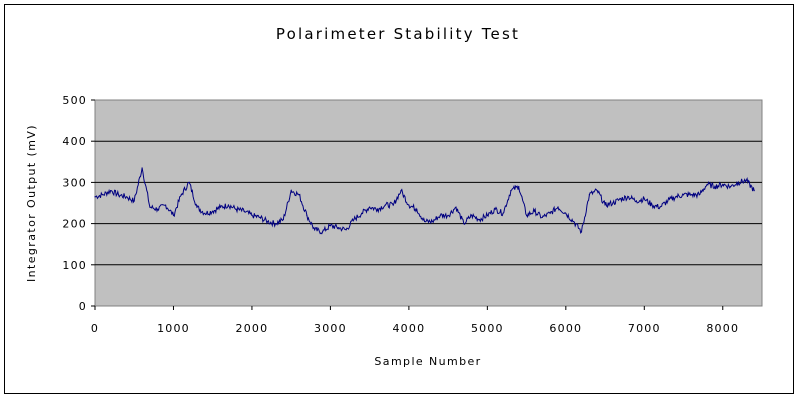  I want to click on x-tick-label: 3000, so click(330, 328).